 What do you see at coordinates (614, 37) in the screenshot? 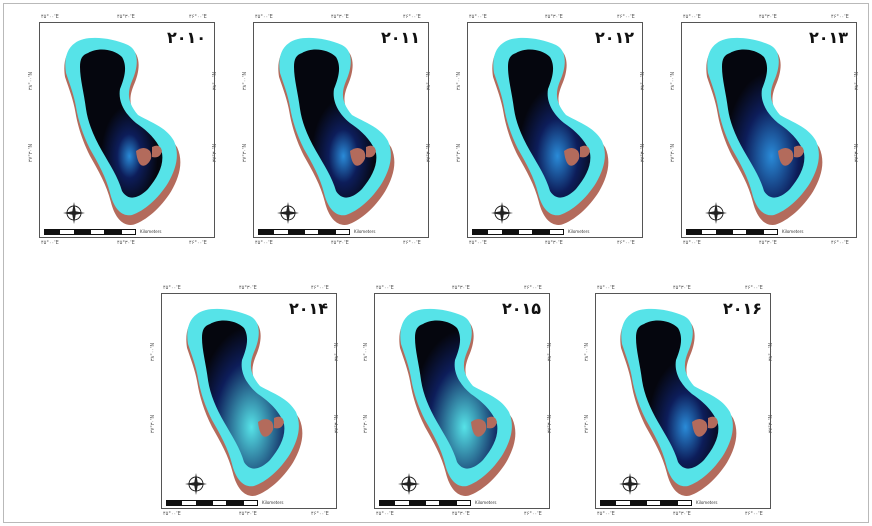
I see `year-label: ۲۰۱۲` at bounding box center [614, 37].